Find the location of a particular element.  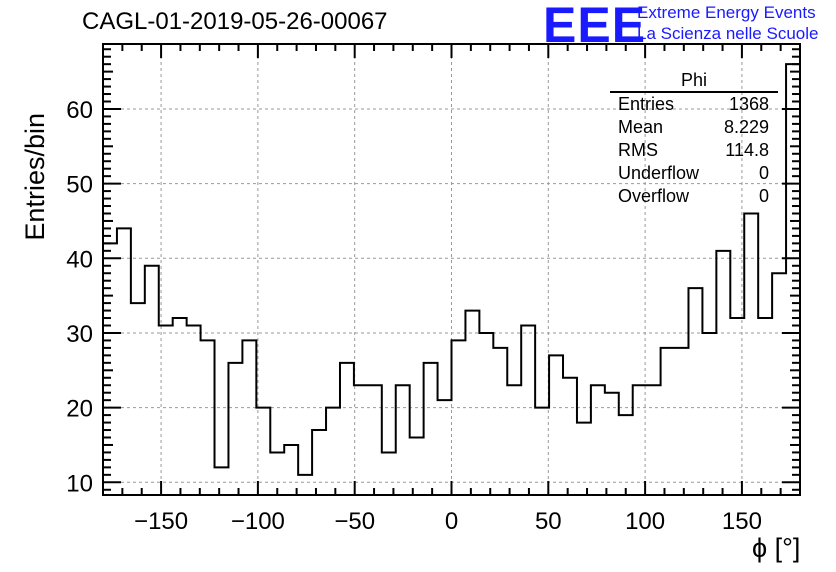

y-tick-label: 30 is located at coordinates (79, 334).